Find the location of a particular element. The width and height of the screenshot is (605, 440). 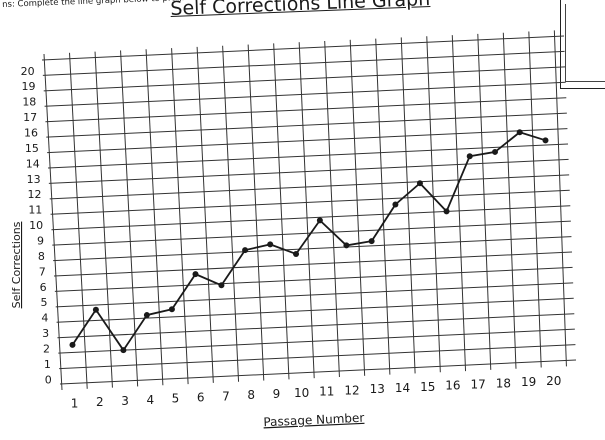

x-tick-label: 2 is located at coordinates (100, 402).